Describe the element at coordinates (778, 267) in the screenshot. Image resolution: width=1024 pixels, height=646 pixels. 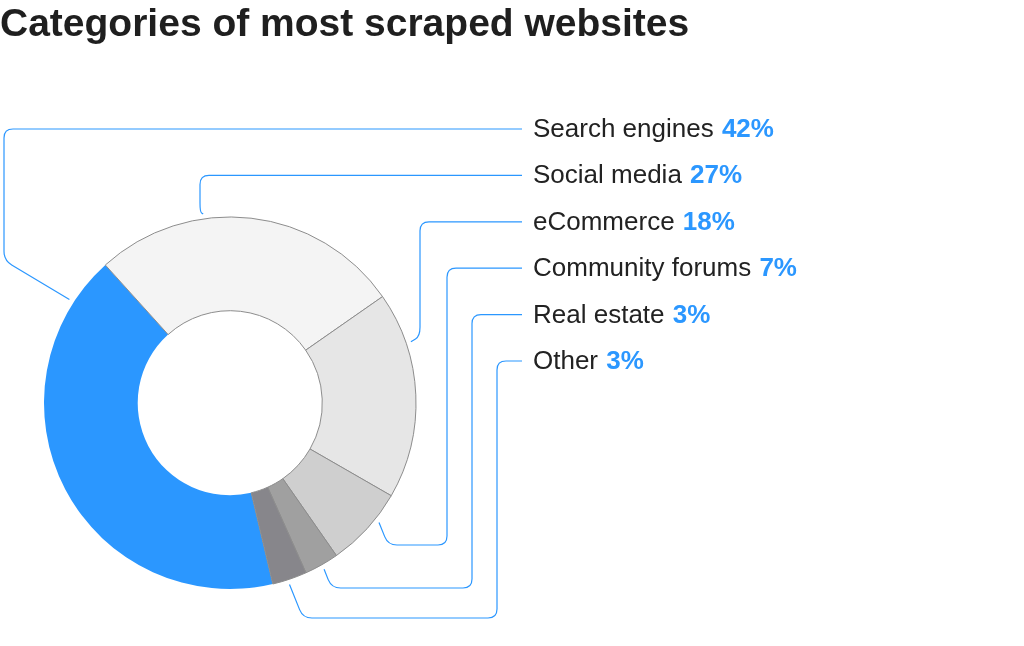
I see `data-label: 7%` at that location.